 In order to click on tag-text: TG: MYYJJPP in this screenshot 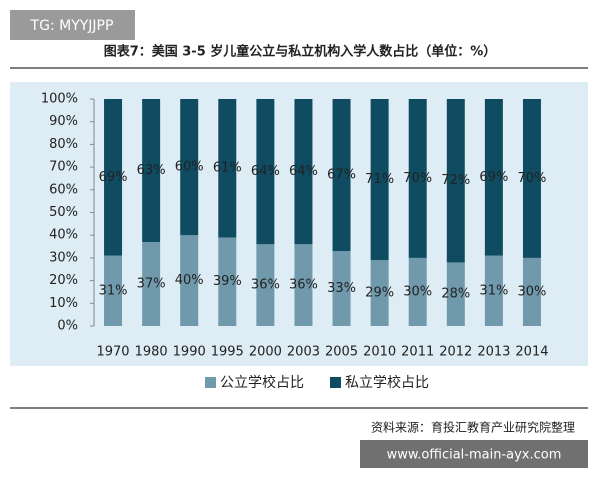, I will do `click(72, 26)`.